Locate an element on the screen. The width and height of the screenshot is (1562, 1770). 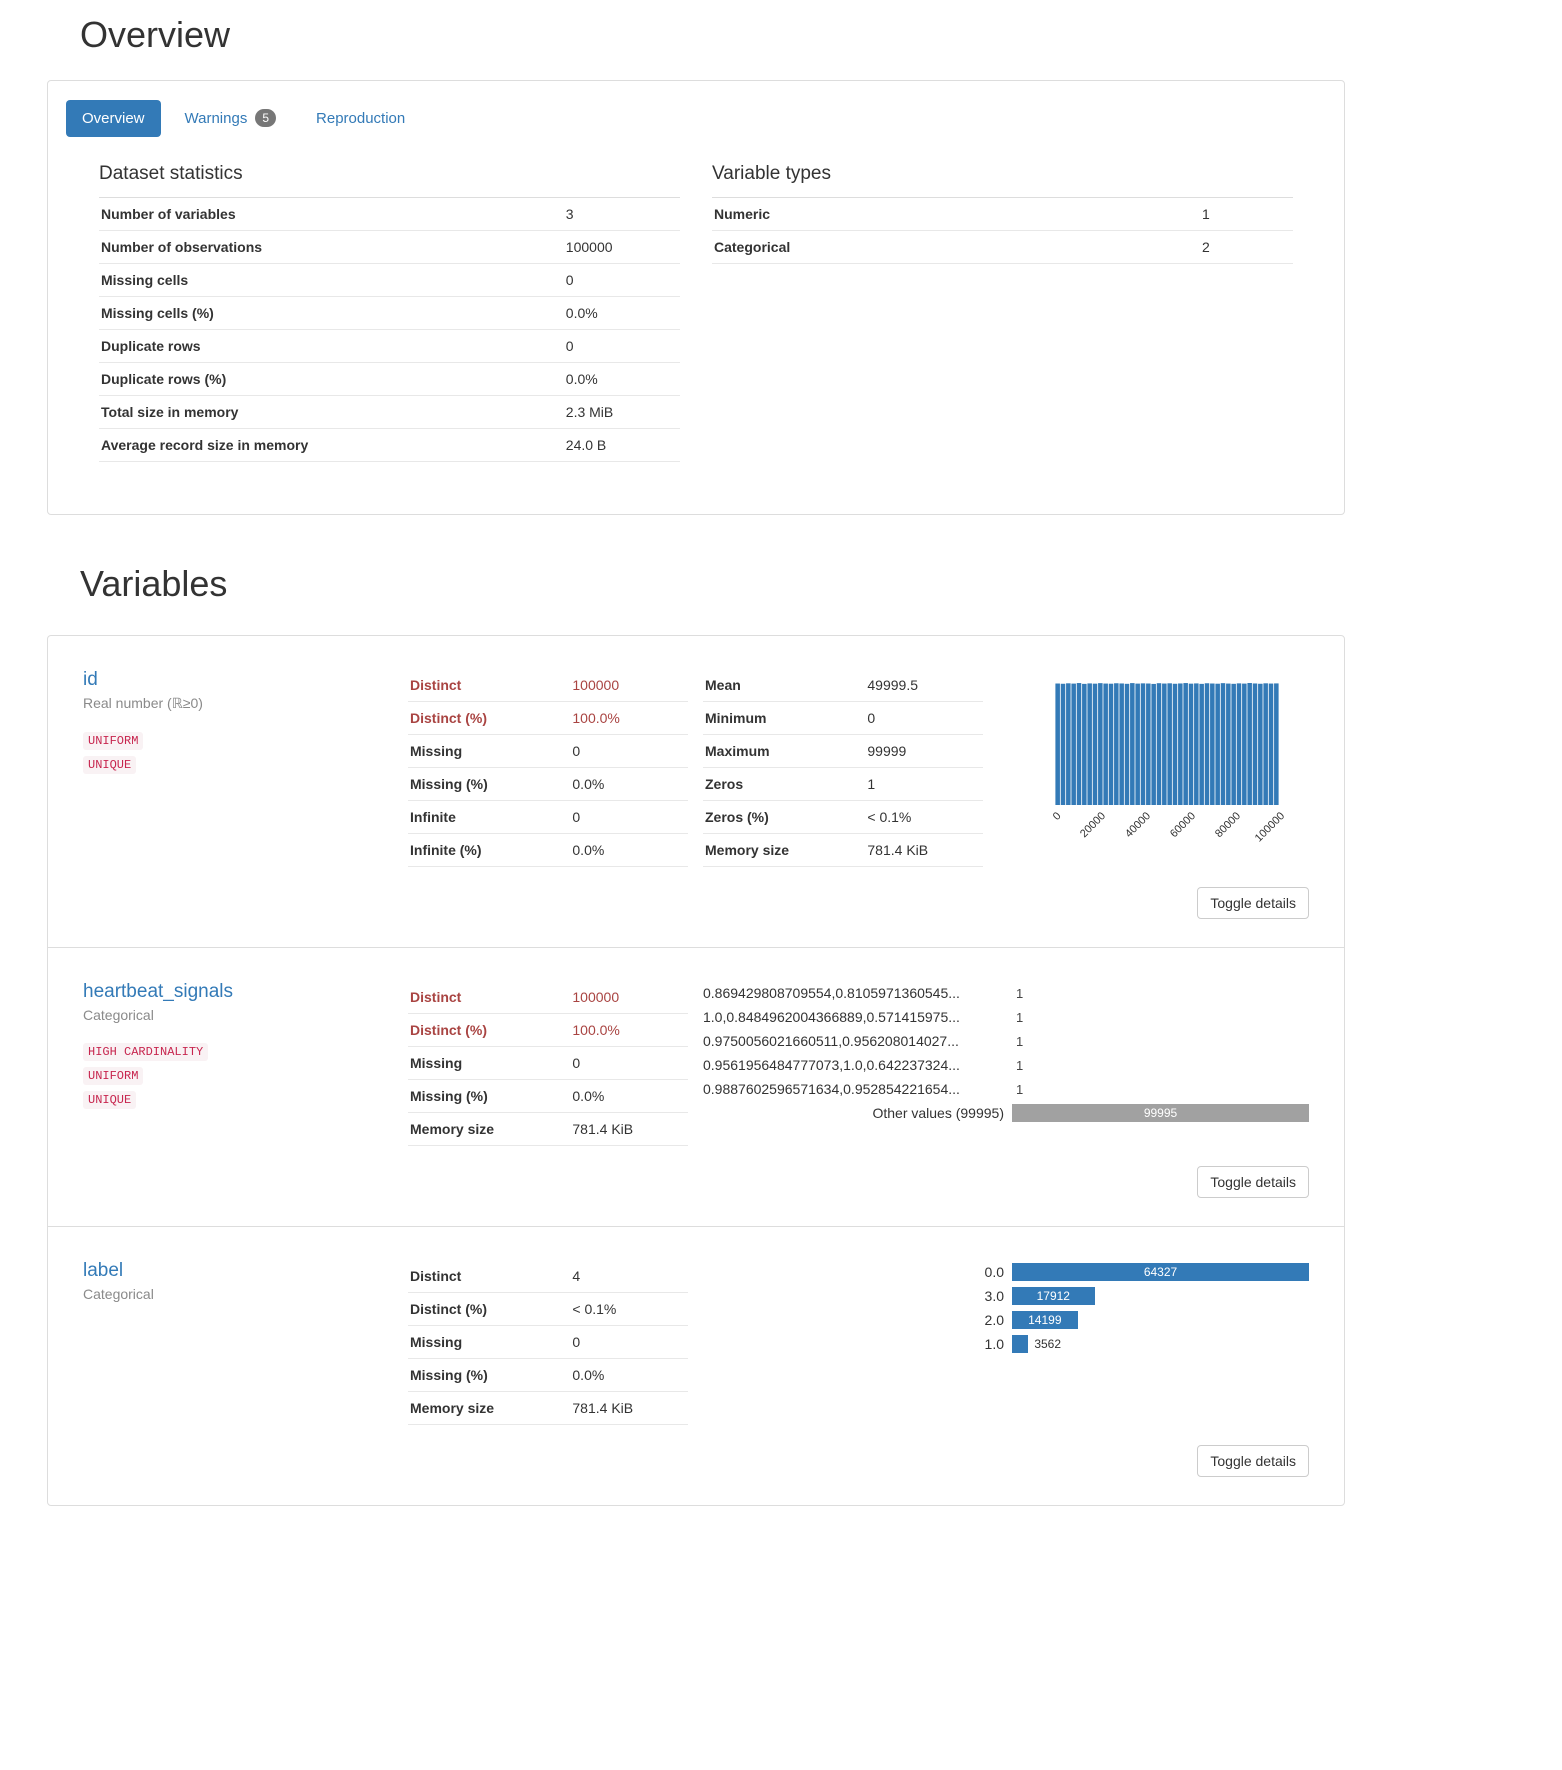
stat-value: 100.0% is located at coordinates (629, 718).